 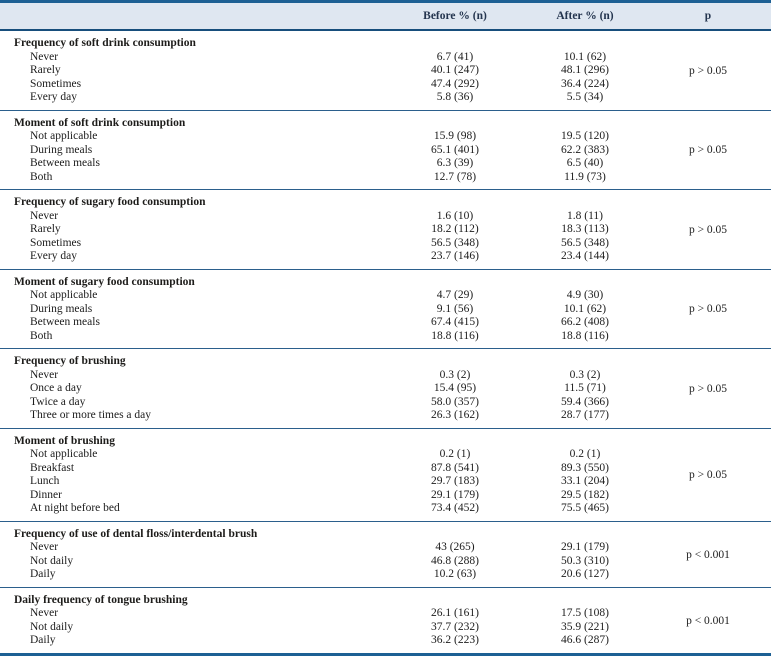 I want to click on after-value: 4.9 (30), so click(x=585, y=295).